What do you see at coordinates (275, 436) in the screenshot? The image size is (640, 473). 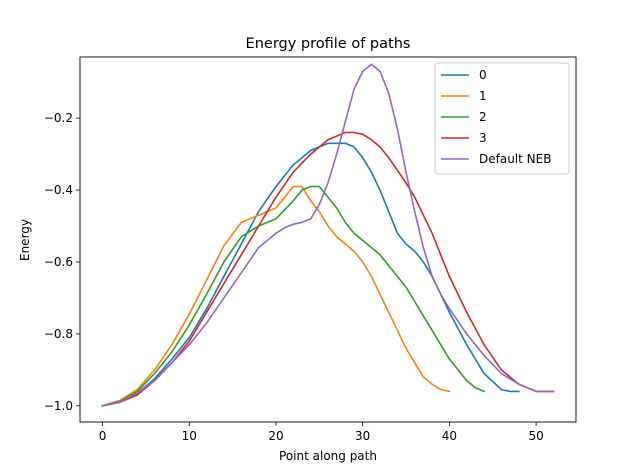 I see `x-tick-label: 20` at bounding box center [275, 436].